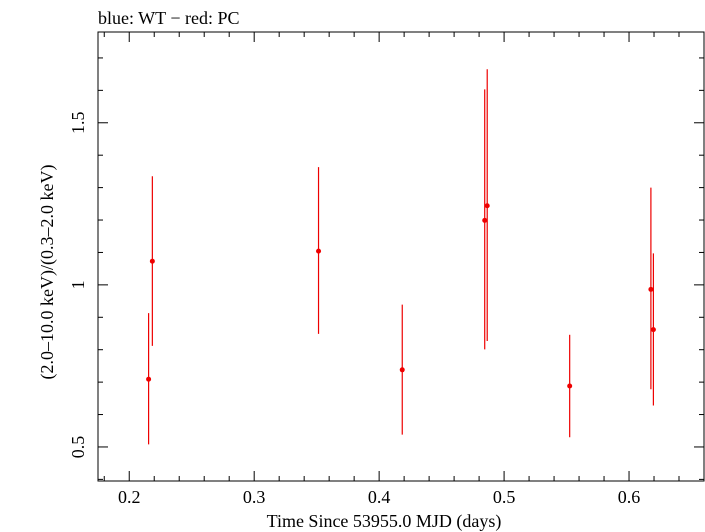 The height and width of the screenshot is (532, 705). What do you see at coordinates (254, 497) in the screenshot?
I see `x-tick-label: 0.3` at bounding box center [254, 497].